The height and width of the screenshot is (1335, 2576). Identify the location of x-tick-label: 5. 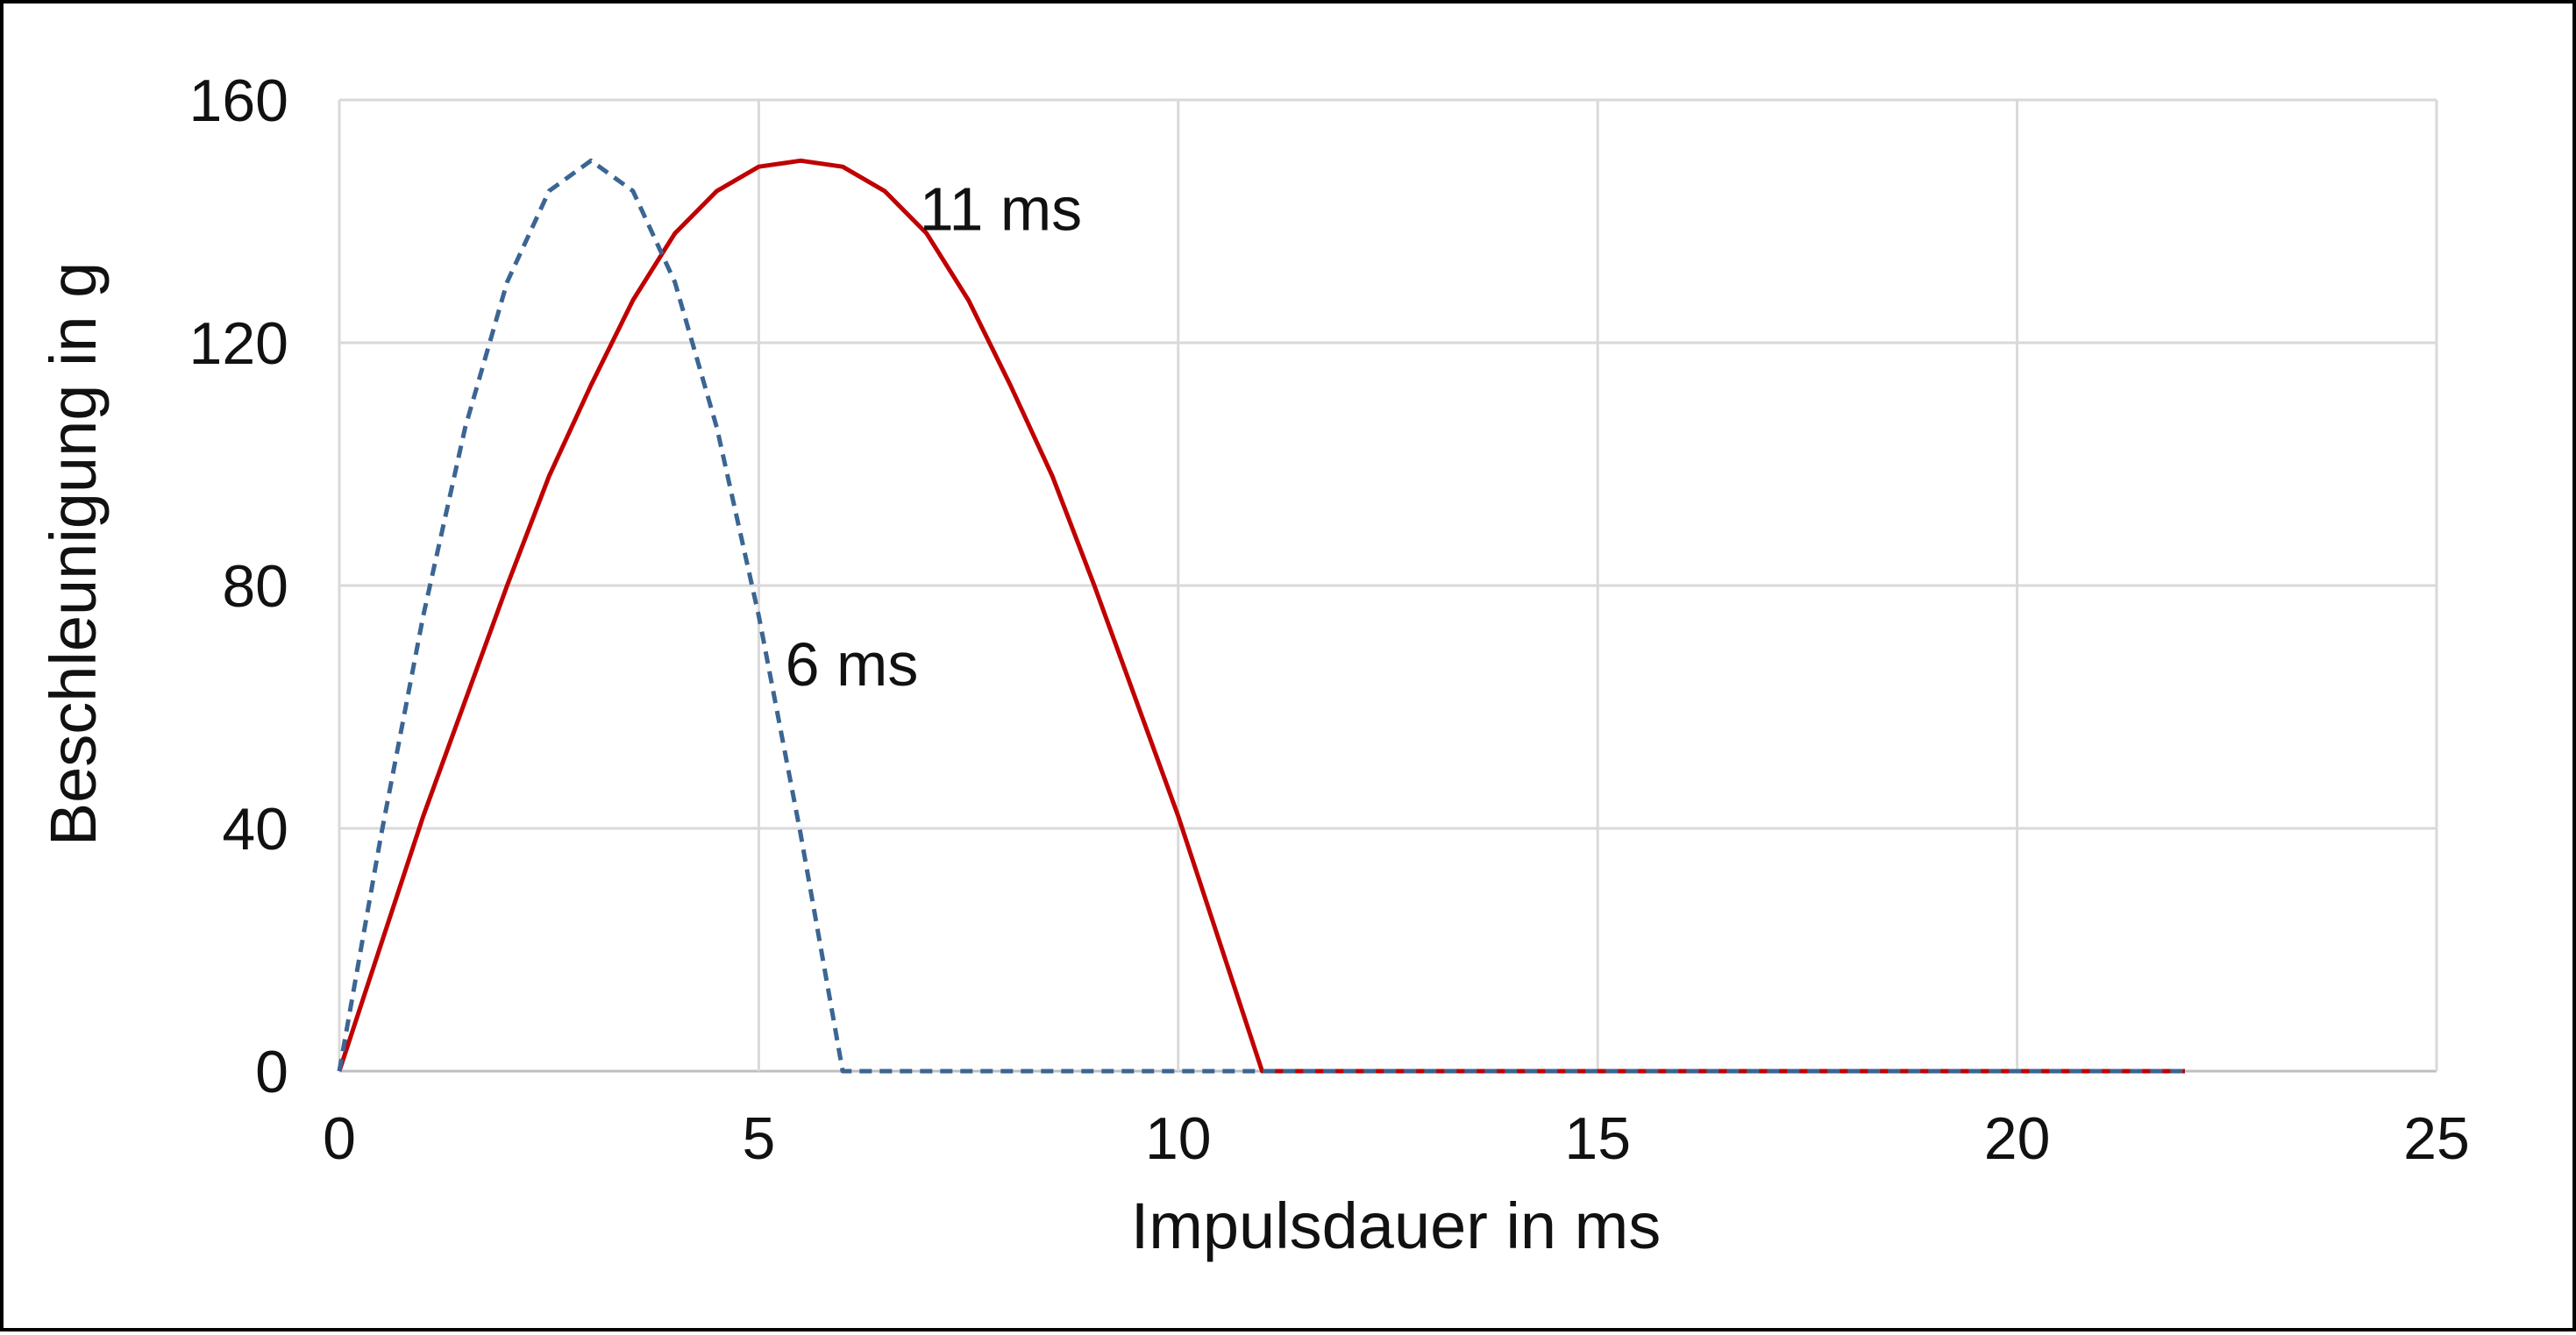
(758, 1138).